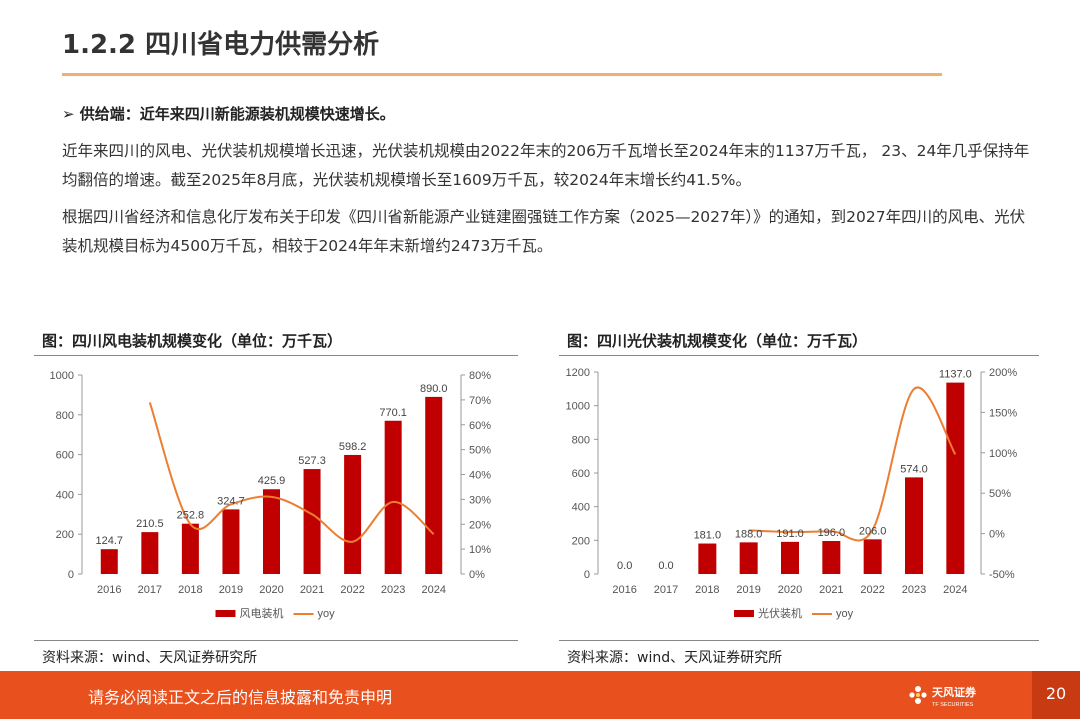  I want to click on data-label: 196.0, so click(832, 533).